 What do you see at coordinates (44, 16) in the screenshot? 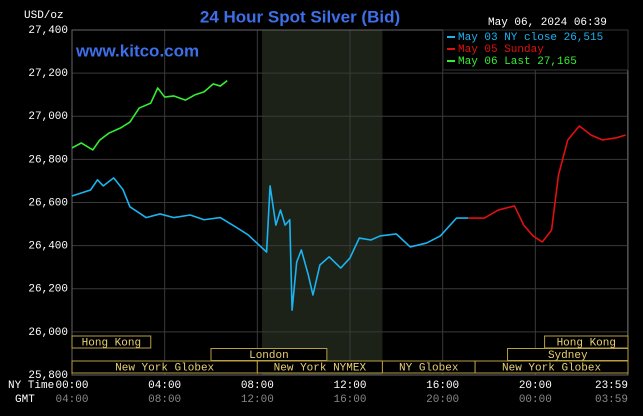
I see `unit-label: USD/oz` at bounding box center [44, 16].